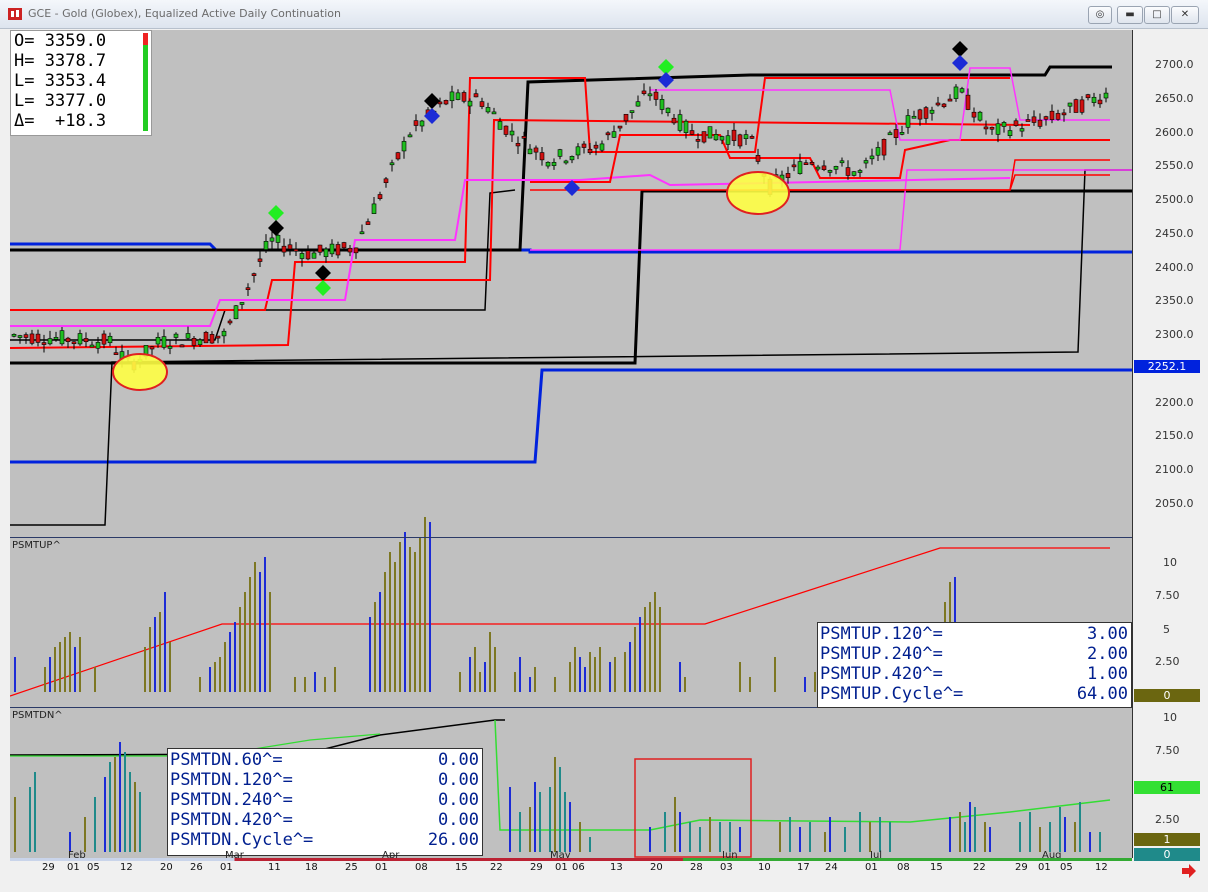 The image size is (1208, 892). What do you see at coordinates (1167, 367) in the screenshot?
I see `last-price-tag: 2252.1` at bounding box center [1167, 367].